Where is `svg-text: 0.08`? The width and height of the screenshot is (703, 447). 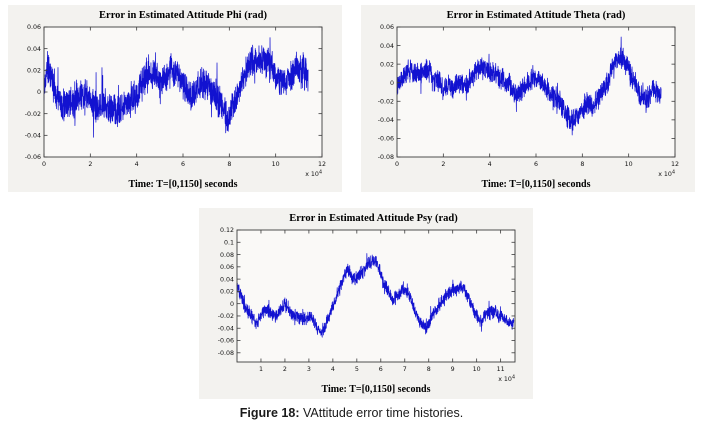 svg-text: 0.08 is located at coordinates (226, 255).